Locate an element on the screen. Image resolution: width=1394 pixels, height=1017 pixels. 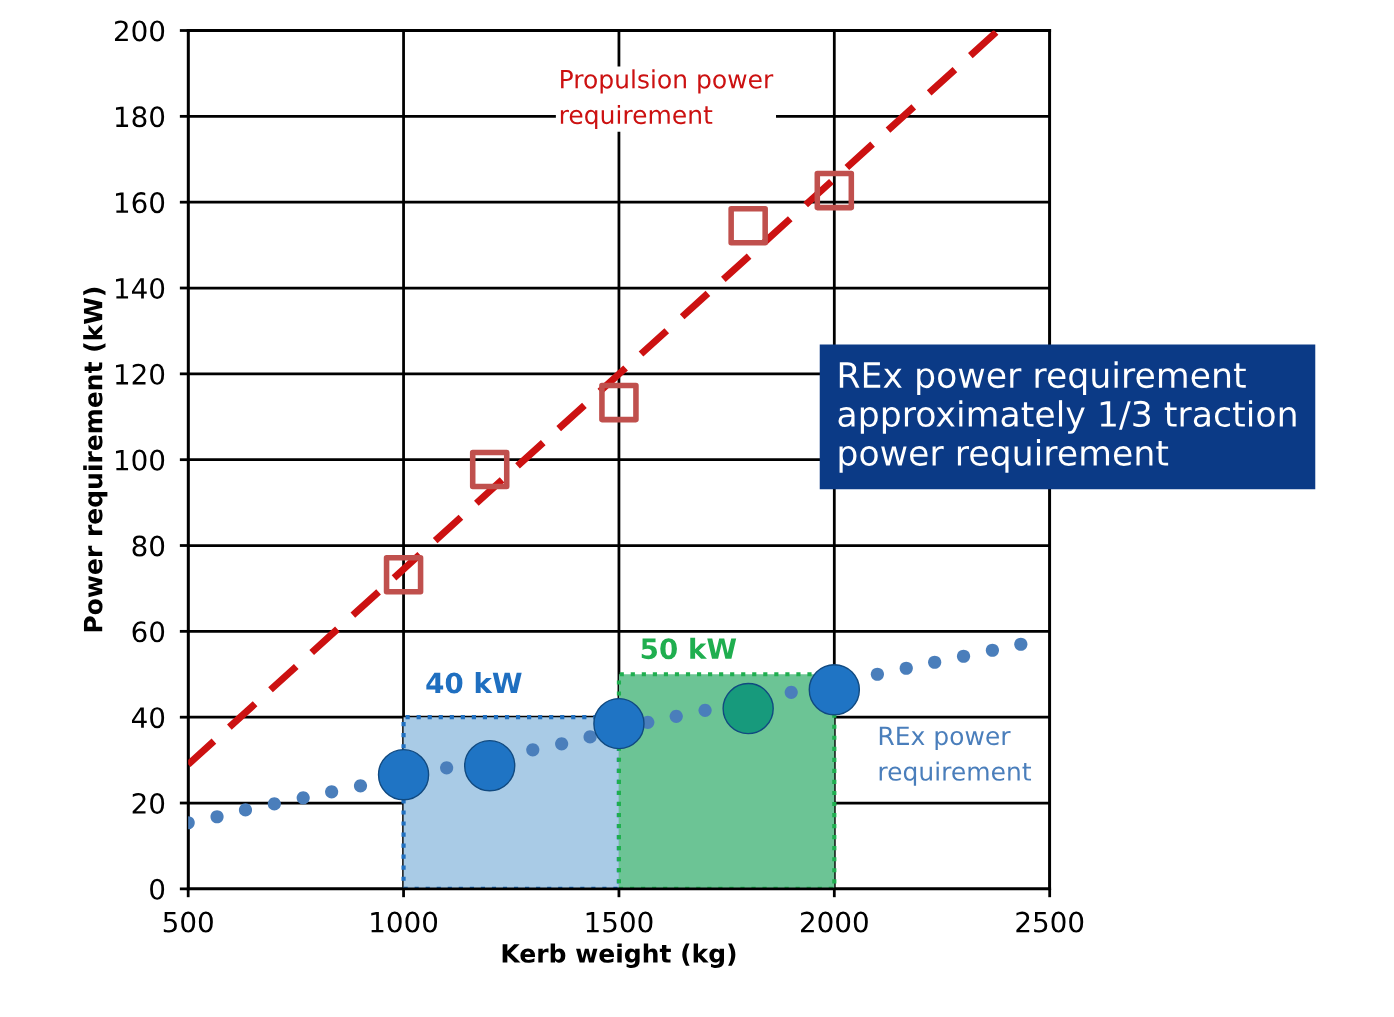
y-tick-label: 100 is located at coordinates (140, 460).